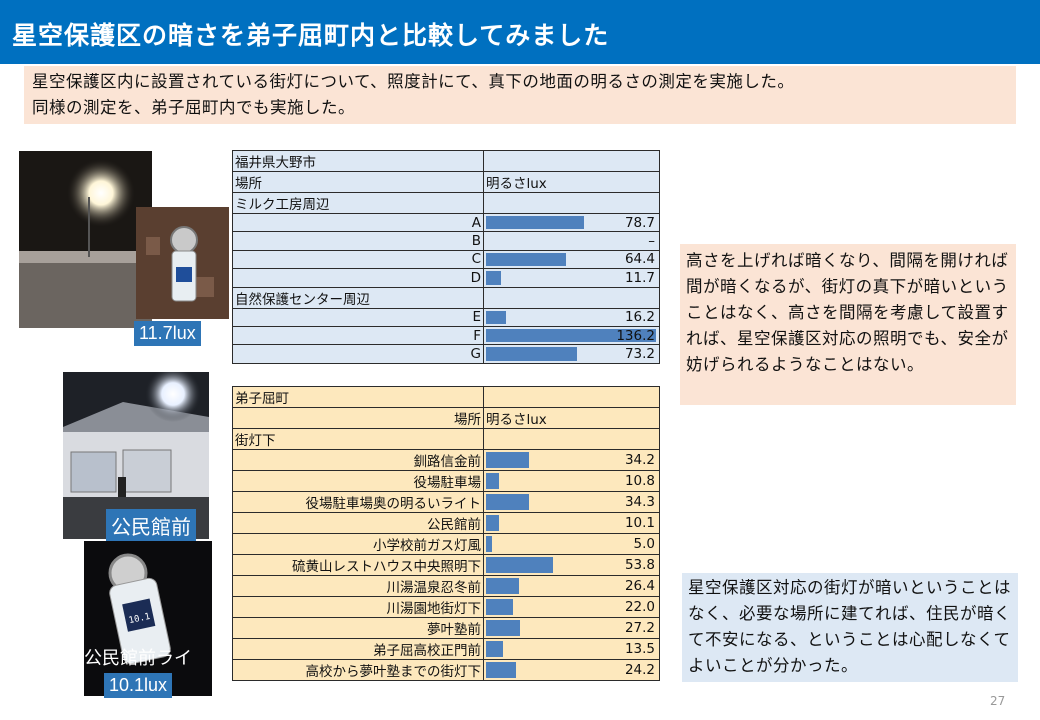 This screenshot has width=1040, height=720. What do you see at coordinates (138, 658) in the screenshot?
I see `hall-light-label: 公民館前ライ` at bounding box center [138, 658].